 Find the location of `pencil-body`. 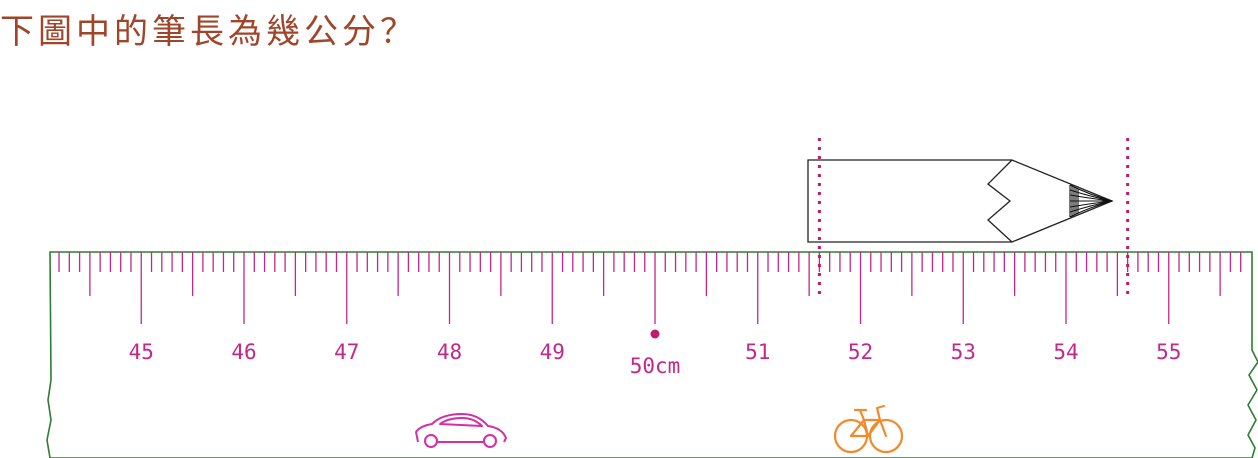

pencil-body is located at coordinates (960, 201).